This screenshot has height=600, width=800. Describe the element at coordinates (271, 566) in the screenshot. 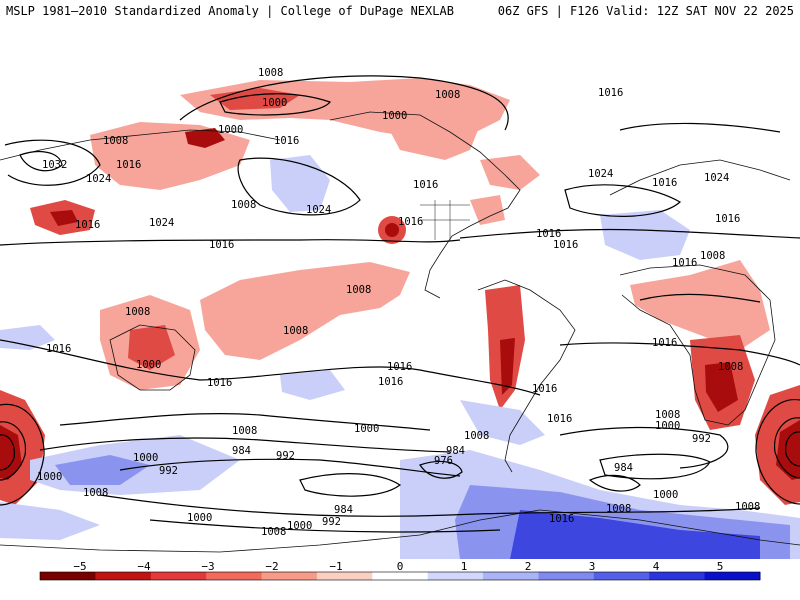

I see `colorbar-tick-label: −2` at that location.